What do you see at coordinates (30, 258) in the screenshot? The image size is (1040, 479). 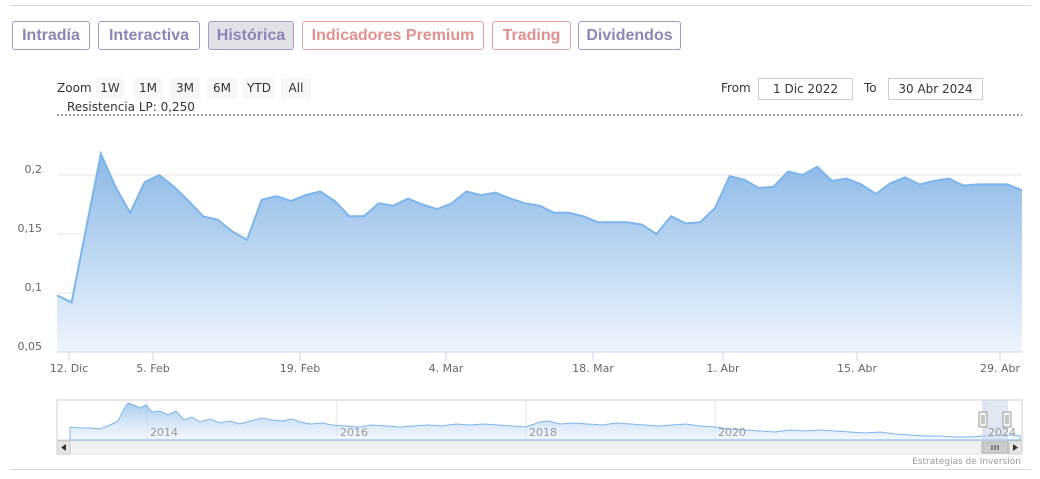 I see `y-axis-labels: 0,2 0,15 0,1 0,05` at bounding box center [30, 258].